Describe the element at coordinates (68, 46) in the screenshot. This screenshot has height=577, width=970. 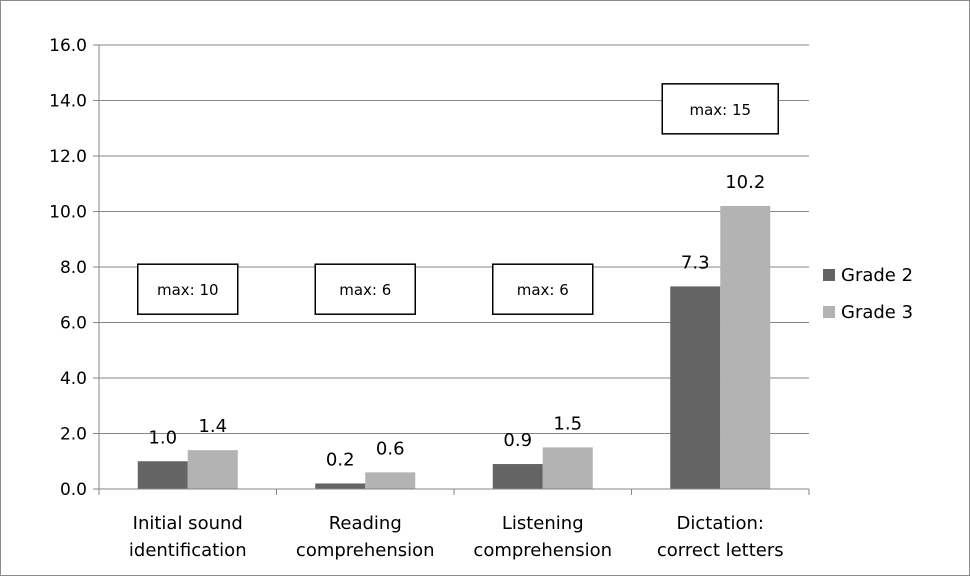
I see `y-tick-label: 16.0` at that location.